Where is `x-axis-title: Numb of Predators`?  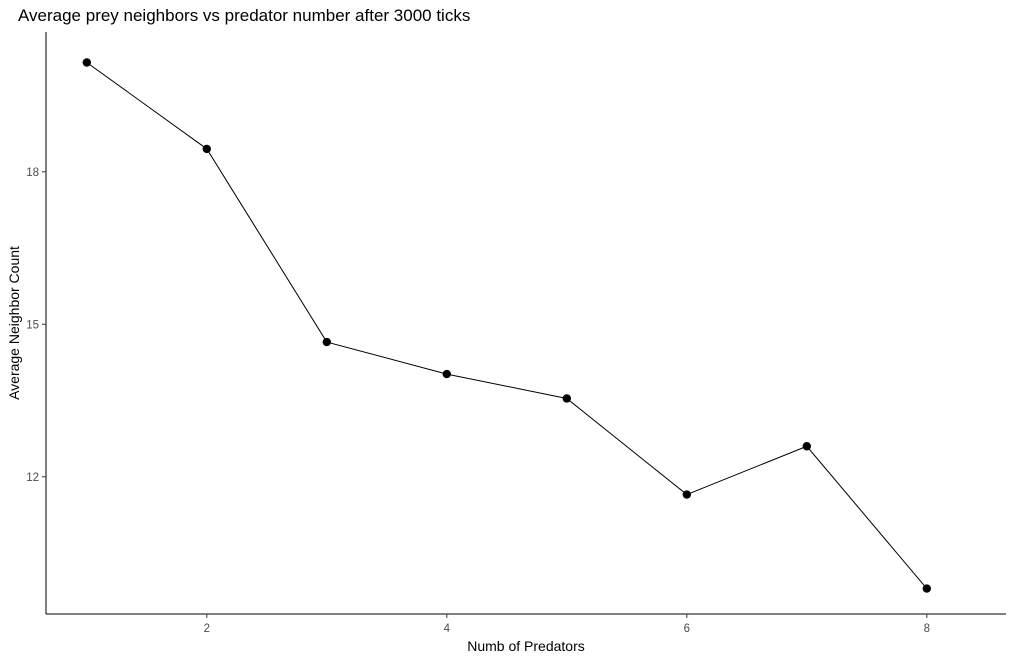
x-axis-title: Numb of Predators is located at coordinates (526, 646).